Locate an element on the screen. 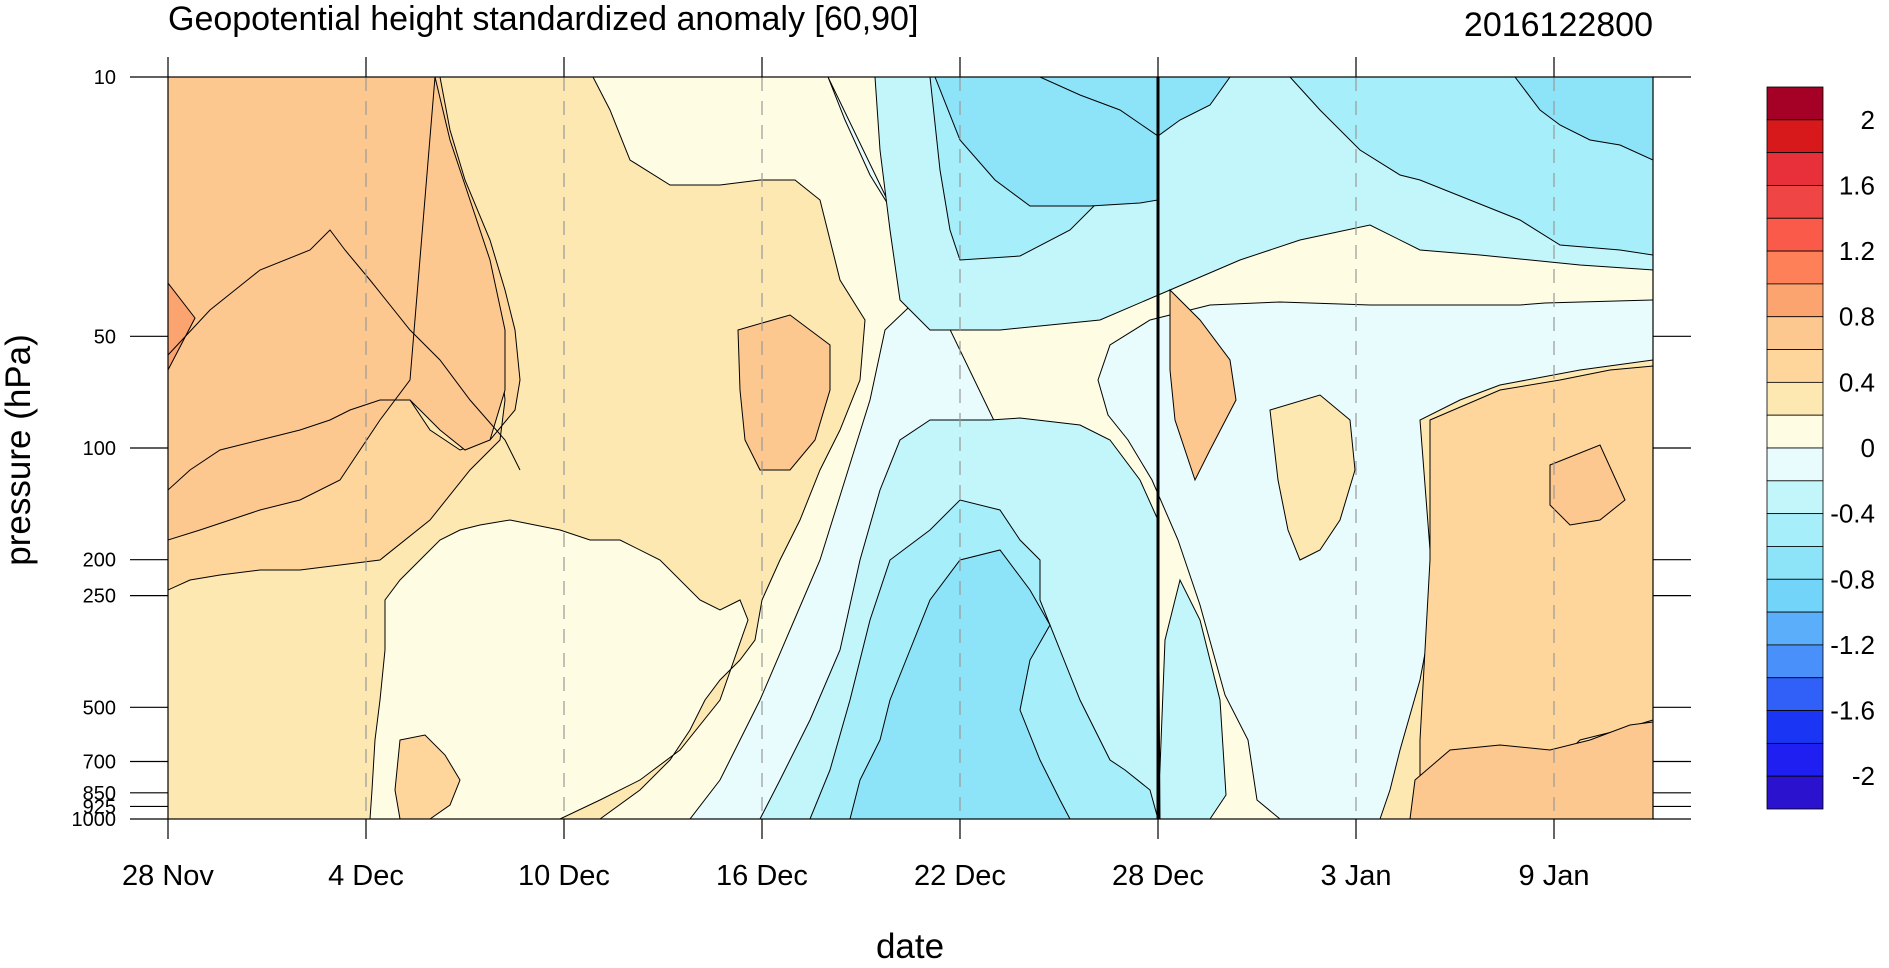 The height and width of the screenshot is (968, 1889). colorbar-label: -1.6 is located at coordinates (1852, 711).